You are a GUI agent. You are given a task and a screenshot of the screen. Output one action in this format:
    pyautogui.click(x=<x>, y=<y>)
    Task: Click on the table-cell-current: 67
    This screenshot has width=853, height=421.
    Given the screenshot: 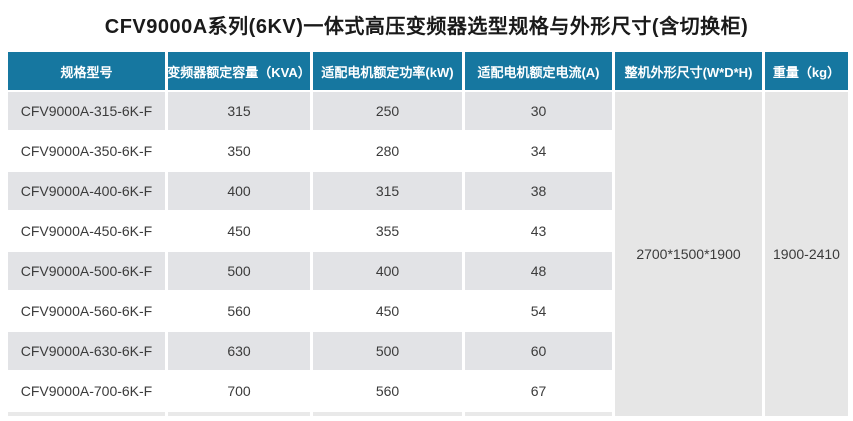 What is the action you would take?
    pyautogui.click(x=538, y=391)
    